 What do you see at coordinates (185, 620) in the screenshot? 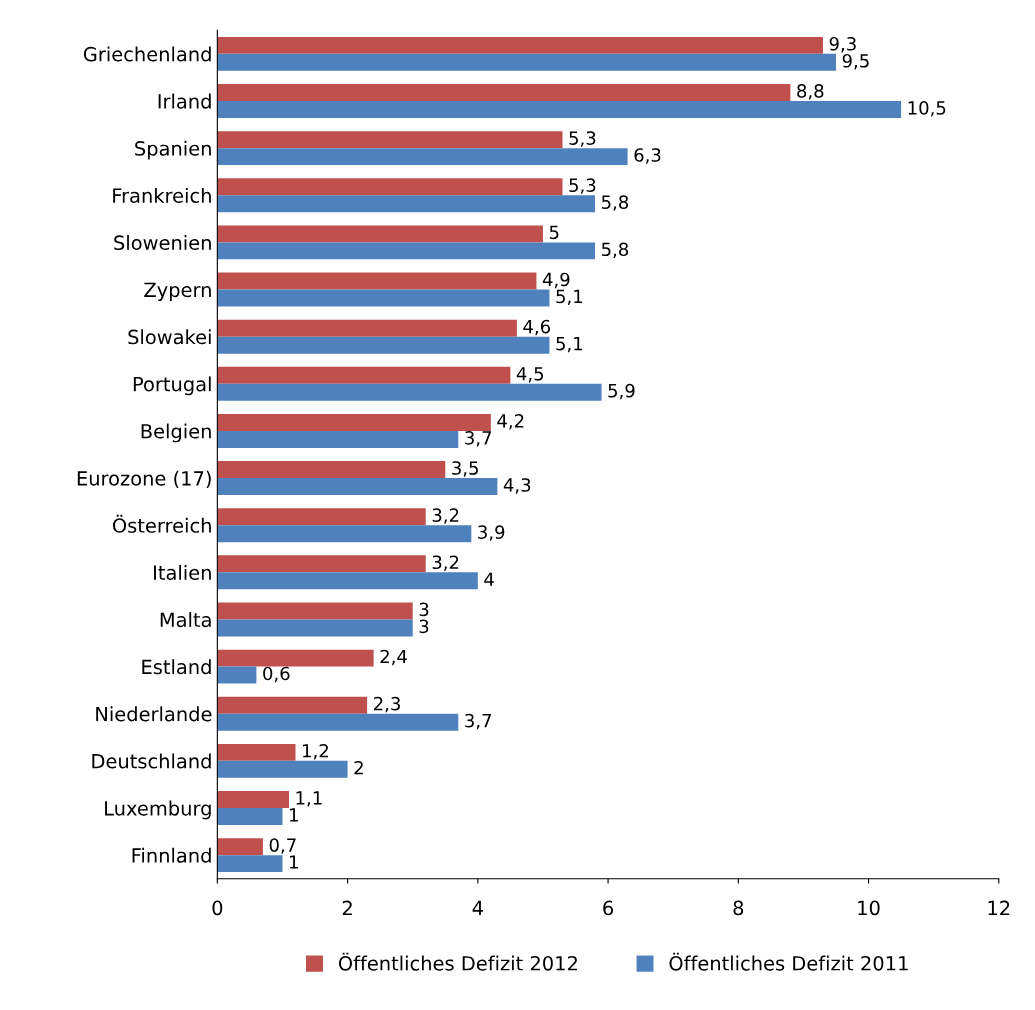
I see `y-tick-label: Malta` at bounding box center [185, 620].